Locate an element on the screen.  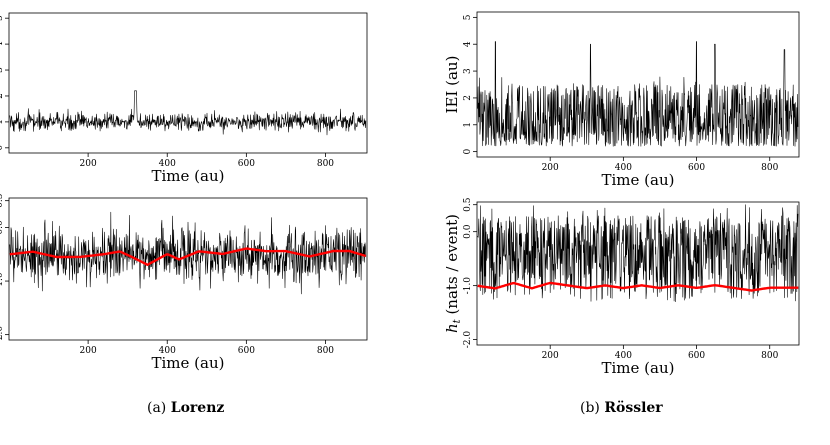
caption-right: (b) Rössler is located at coordinates (621, 408).